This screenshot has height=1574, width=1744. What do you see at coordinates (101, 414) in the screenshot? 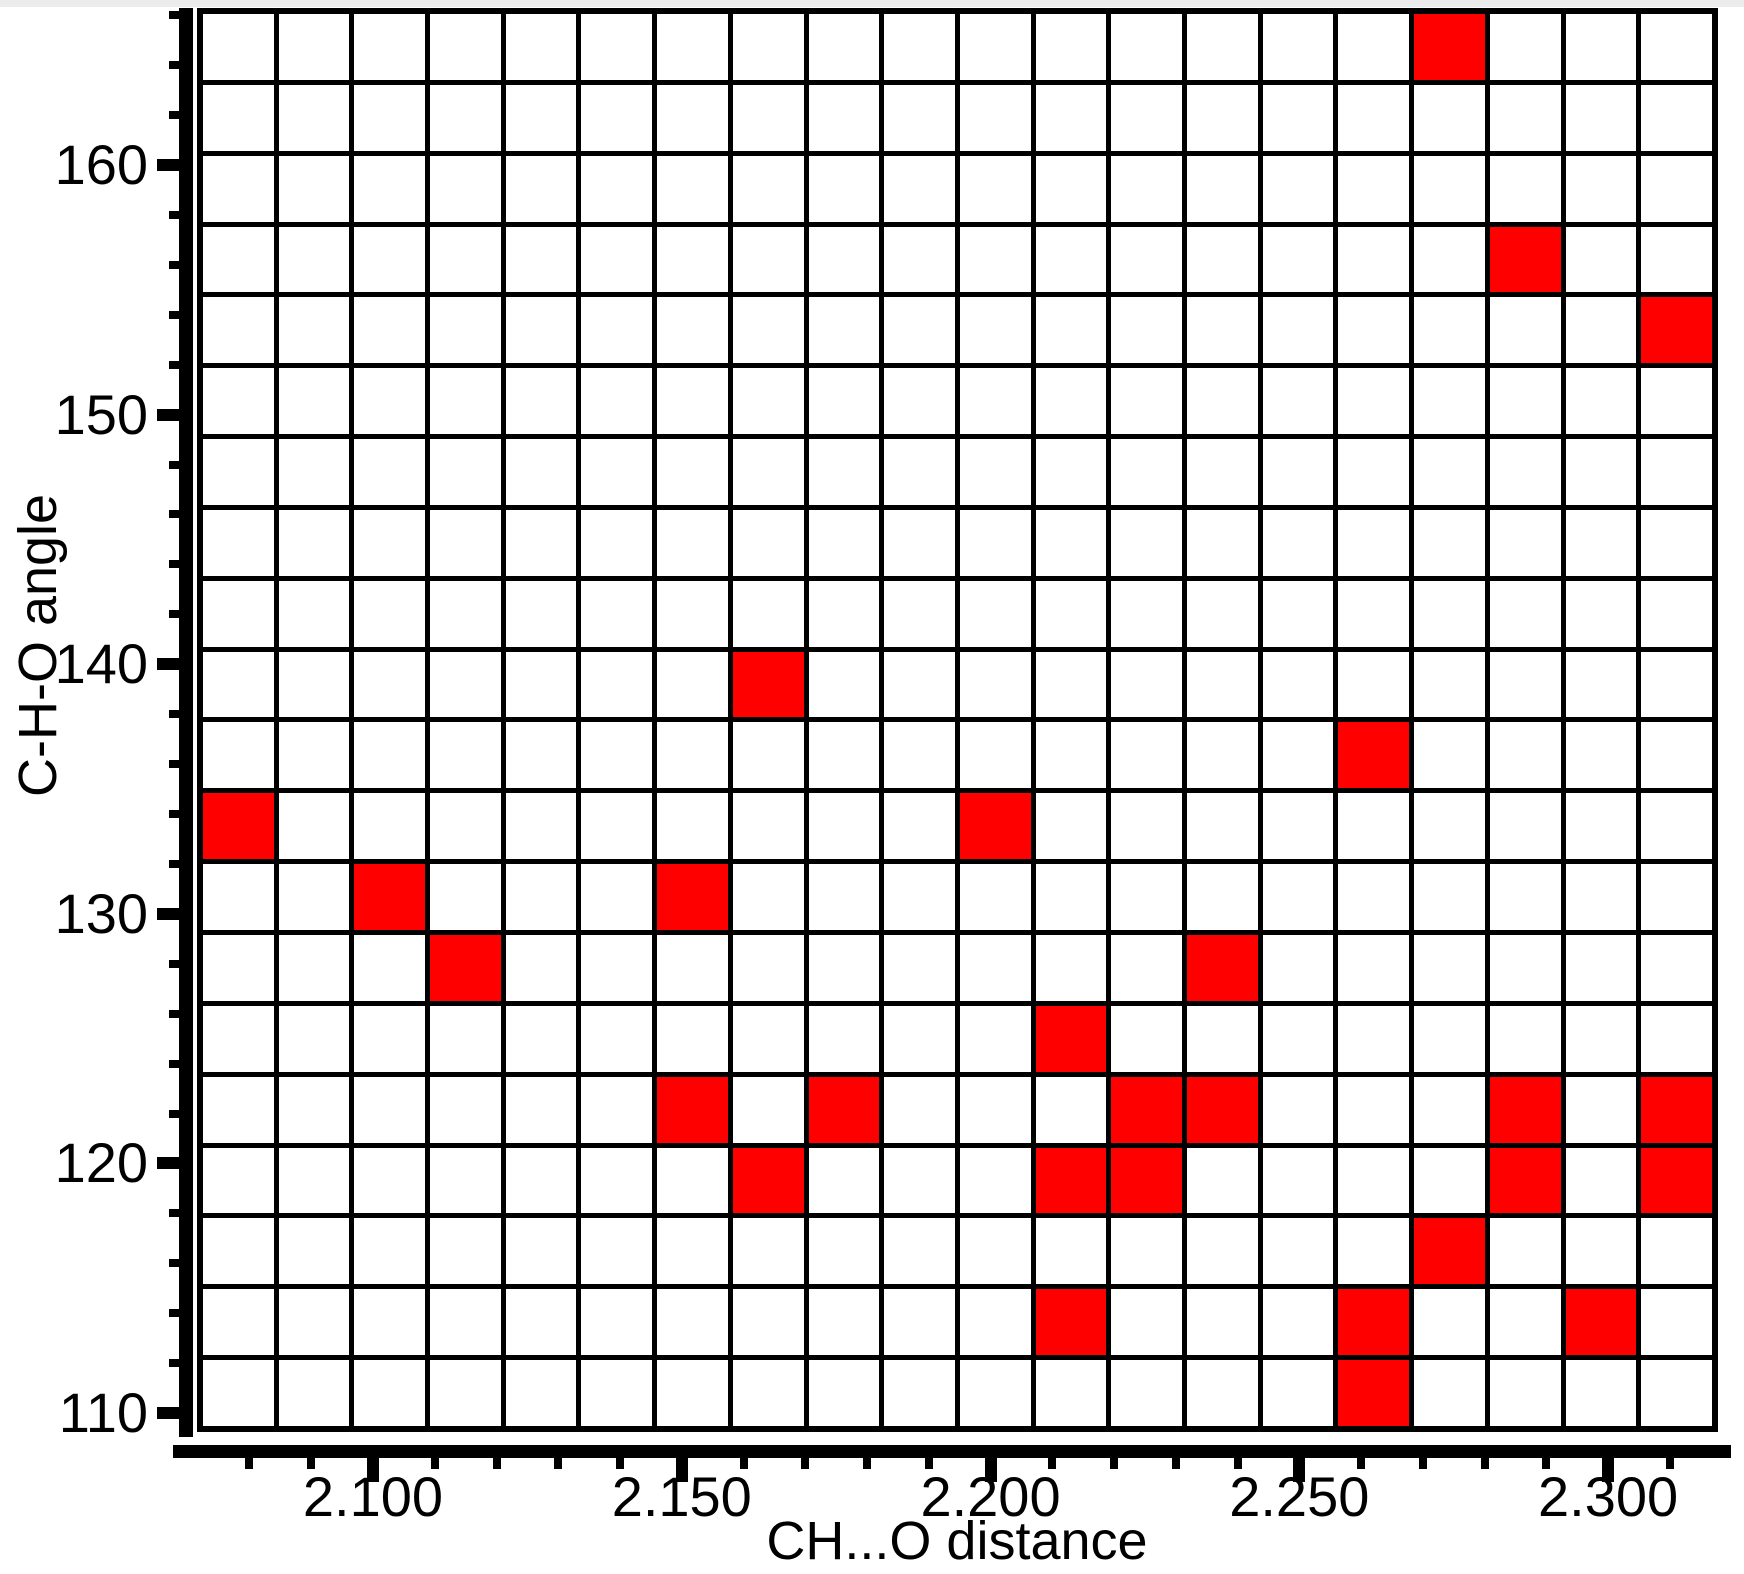
I see `y-tick-label: 150` at bounding box center [101, 414].